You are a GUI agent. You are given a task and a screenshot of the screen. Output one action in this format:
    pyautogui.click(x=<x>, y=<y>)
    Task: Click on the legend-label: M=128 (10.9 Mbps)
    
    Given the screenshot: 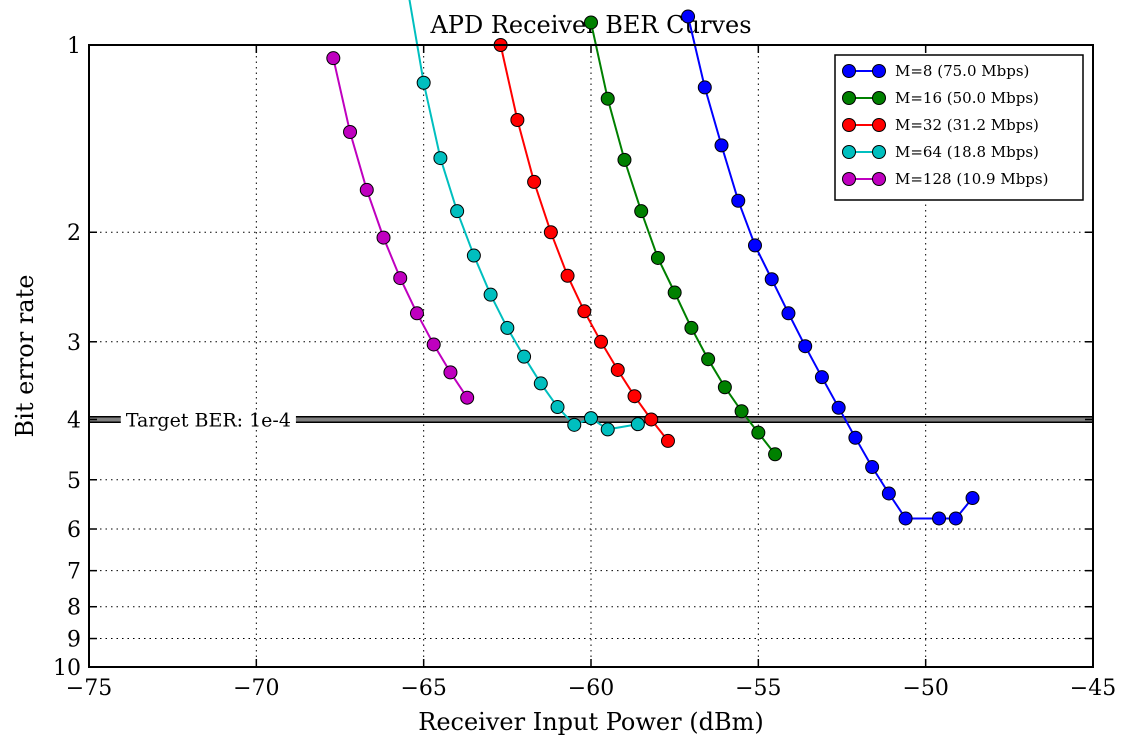 What is the action you would take?
    pyautogui.click(x=971, y=179)
    